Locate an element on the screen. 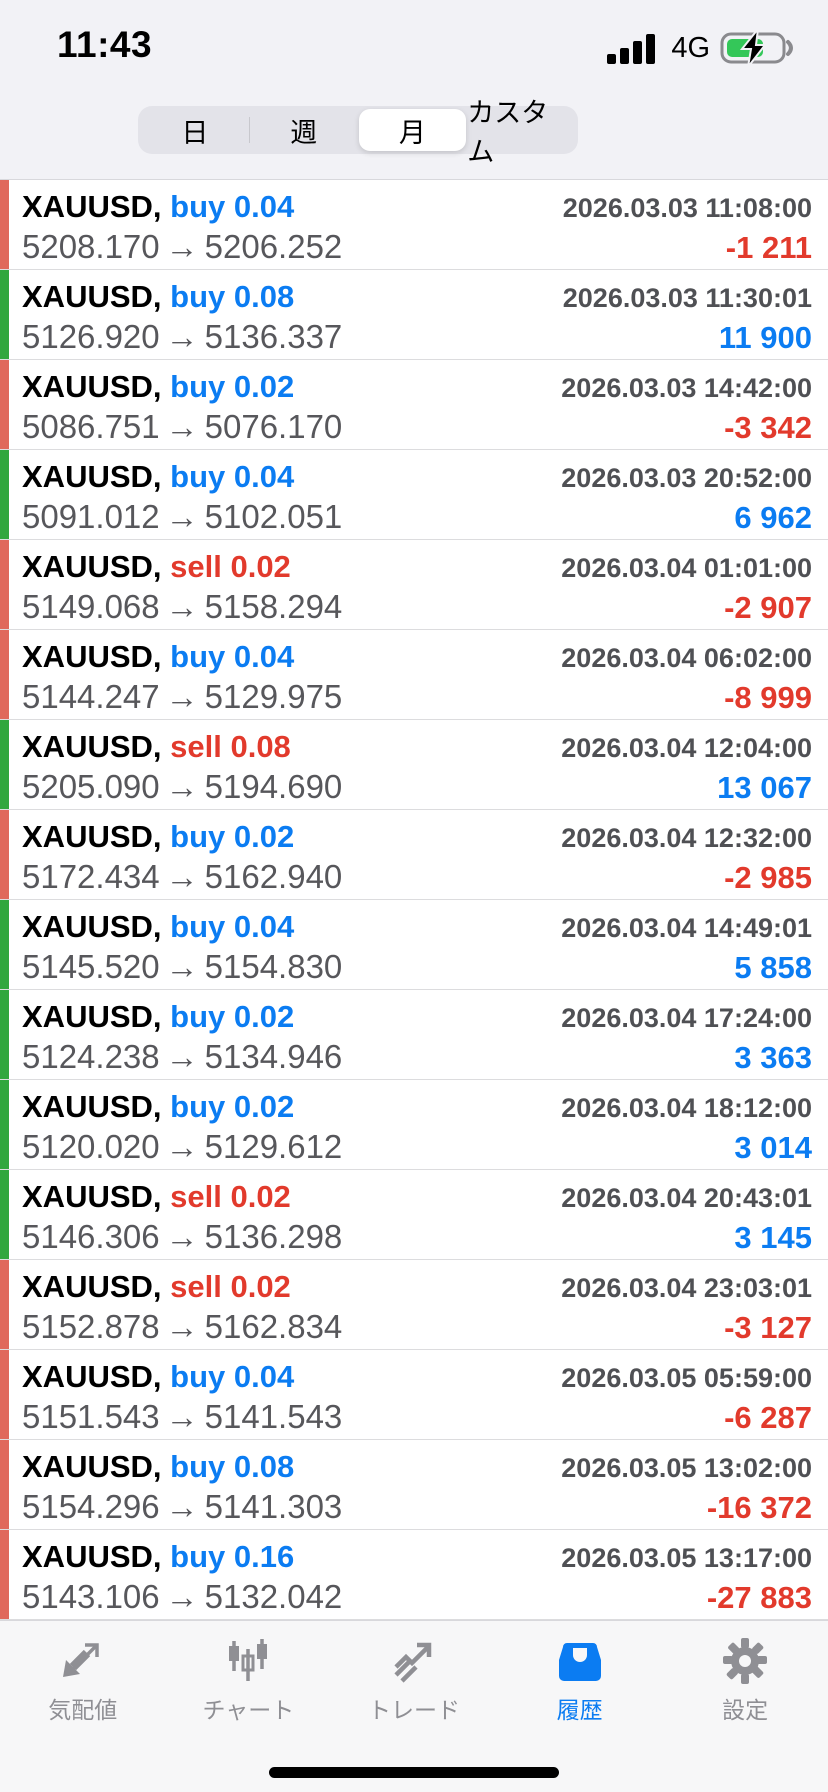 This screenshot has height=1792, width=828. trade-datetime: 2026.03.04 06:02:00 is located at coordinates (686, 658).